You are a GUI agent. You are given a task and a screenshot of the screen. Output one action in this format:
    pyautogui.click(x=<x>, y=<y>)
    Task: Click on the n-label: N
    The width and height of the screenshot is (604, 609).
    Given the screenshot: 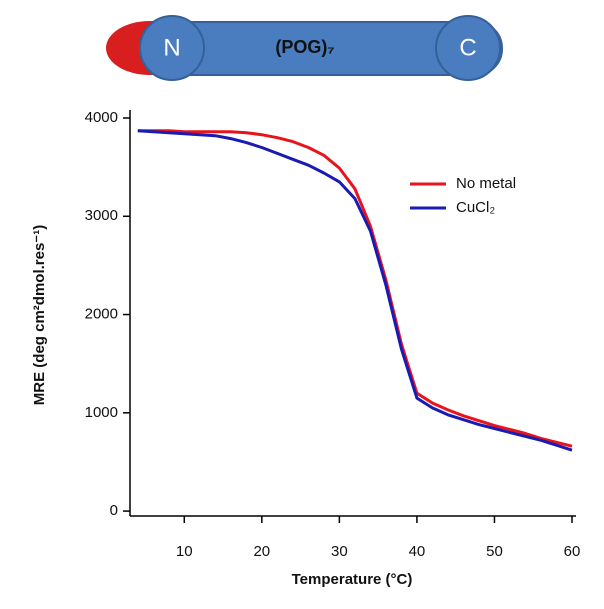 What is the action you would take?
    pyautogui.click(x=171, y=47)
    